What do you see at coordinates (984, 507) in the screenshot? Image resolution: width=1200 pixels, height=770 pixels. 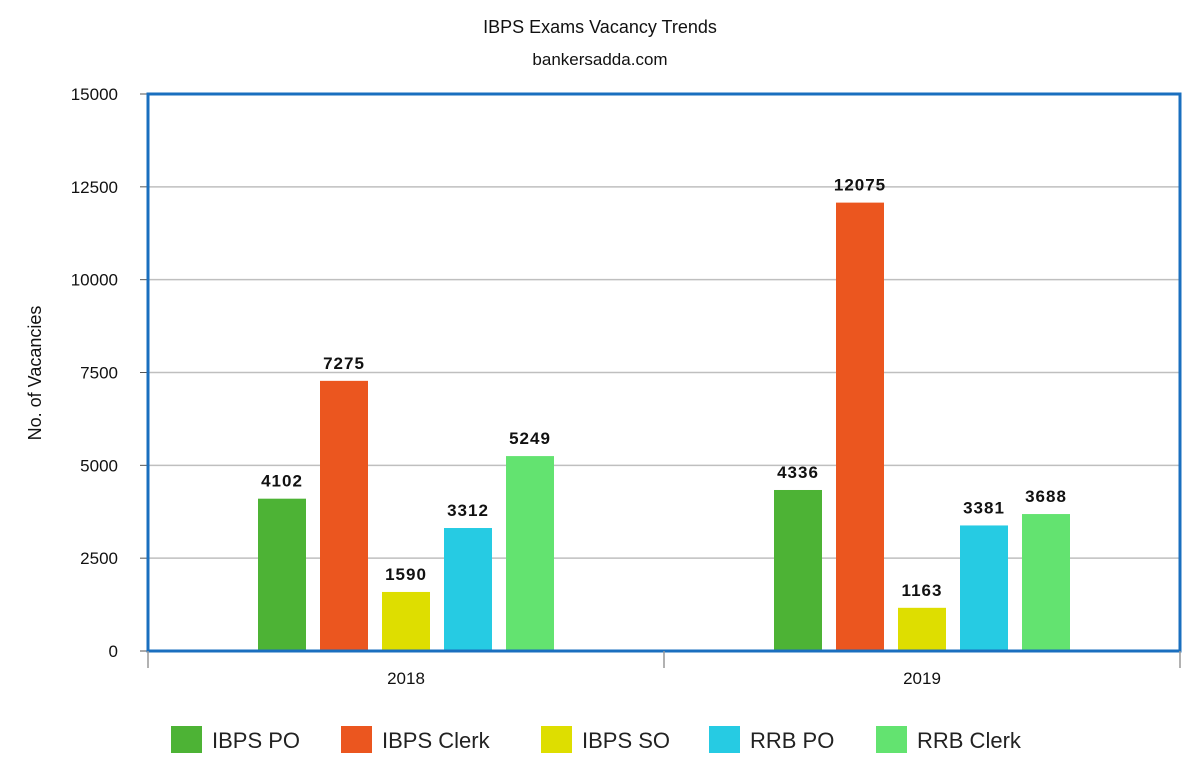 I see `data-label: 3381` at bounding box center [984, 507].